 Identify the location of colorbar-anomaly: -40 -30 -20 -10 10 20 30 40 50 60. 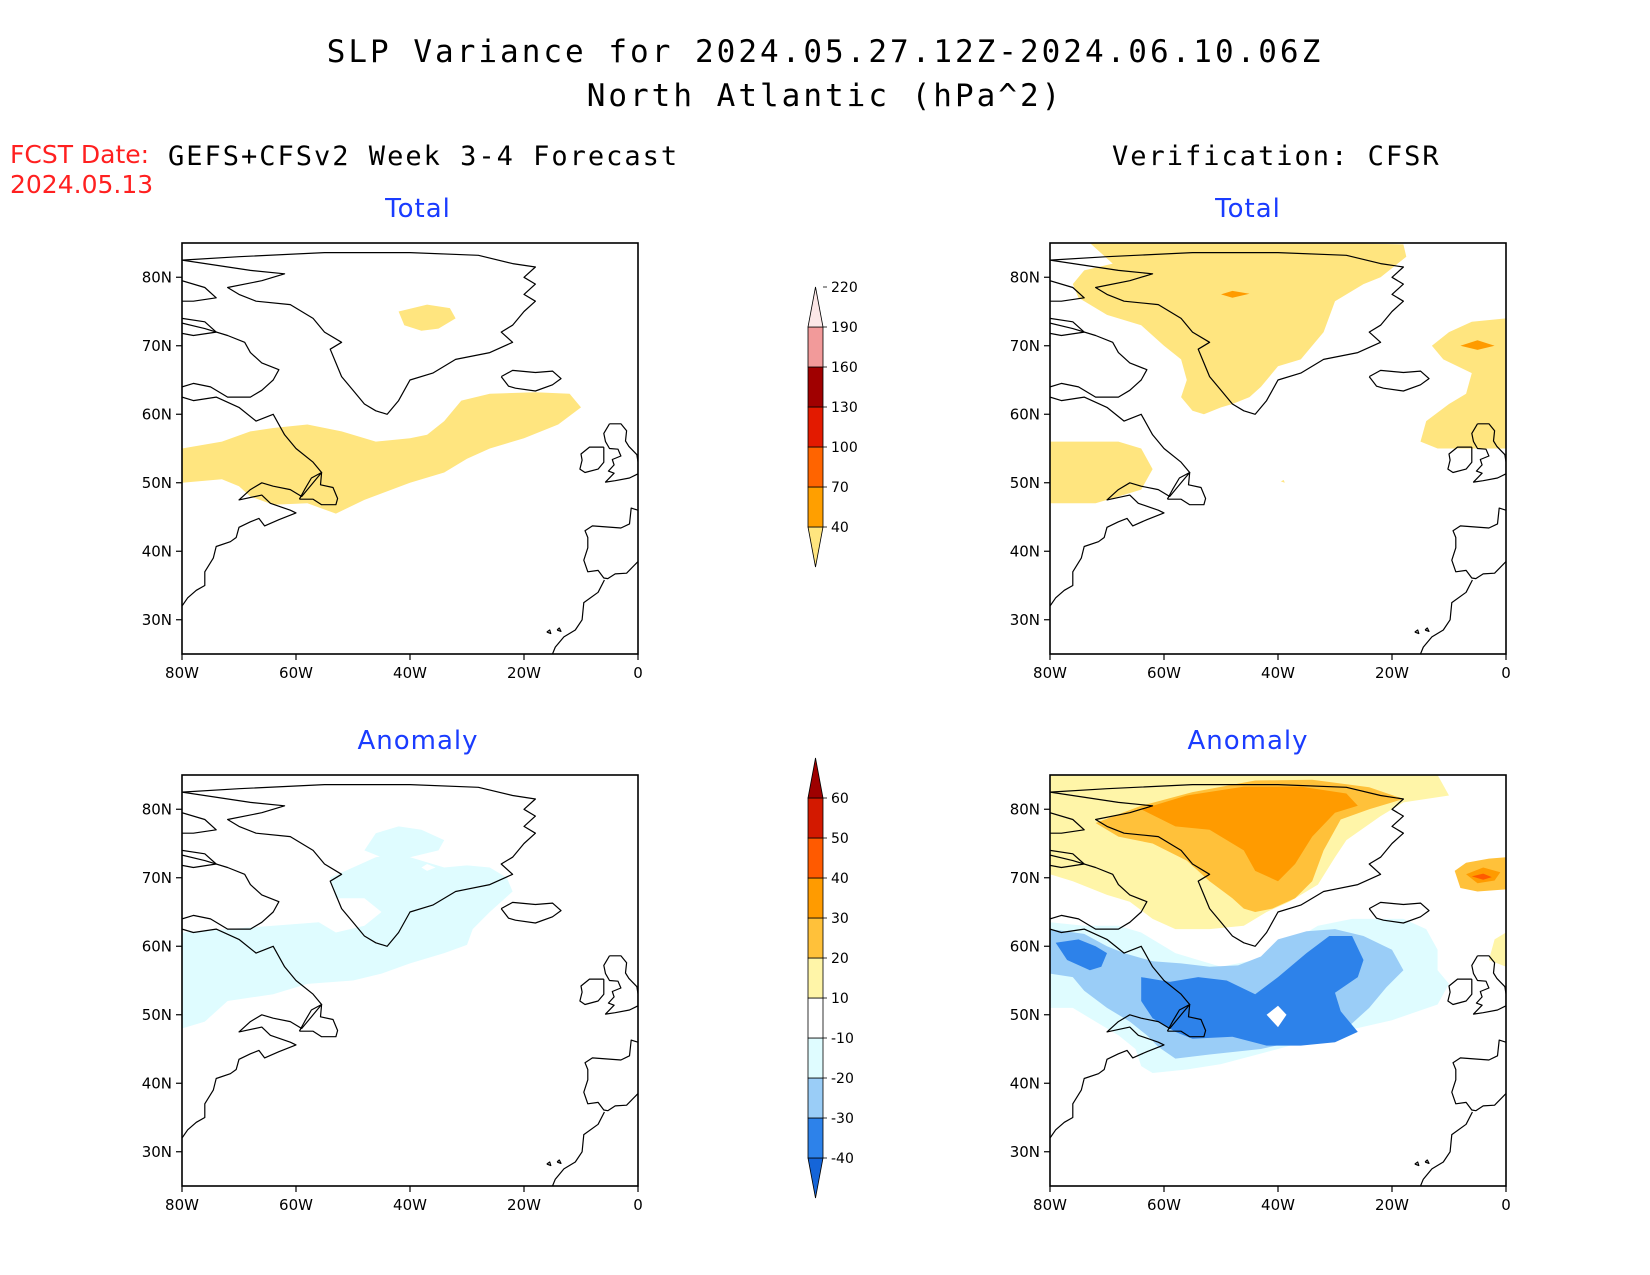
(830, 978).